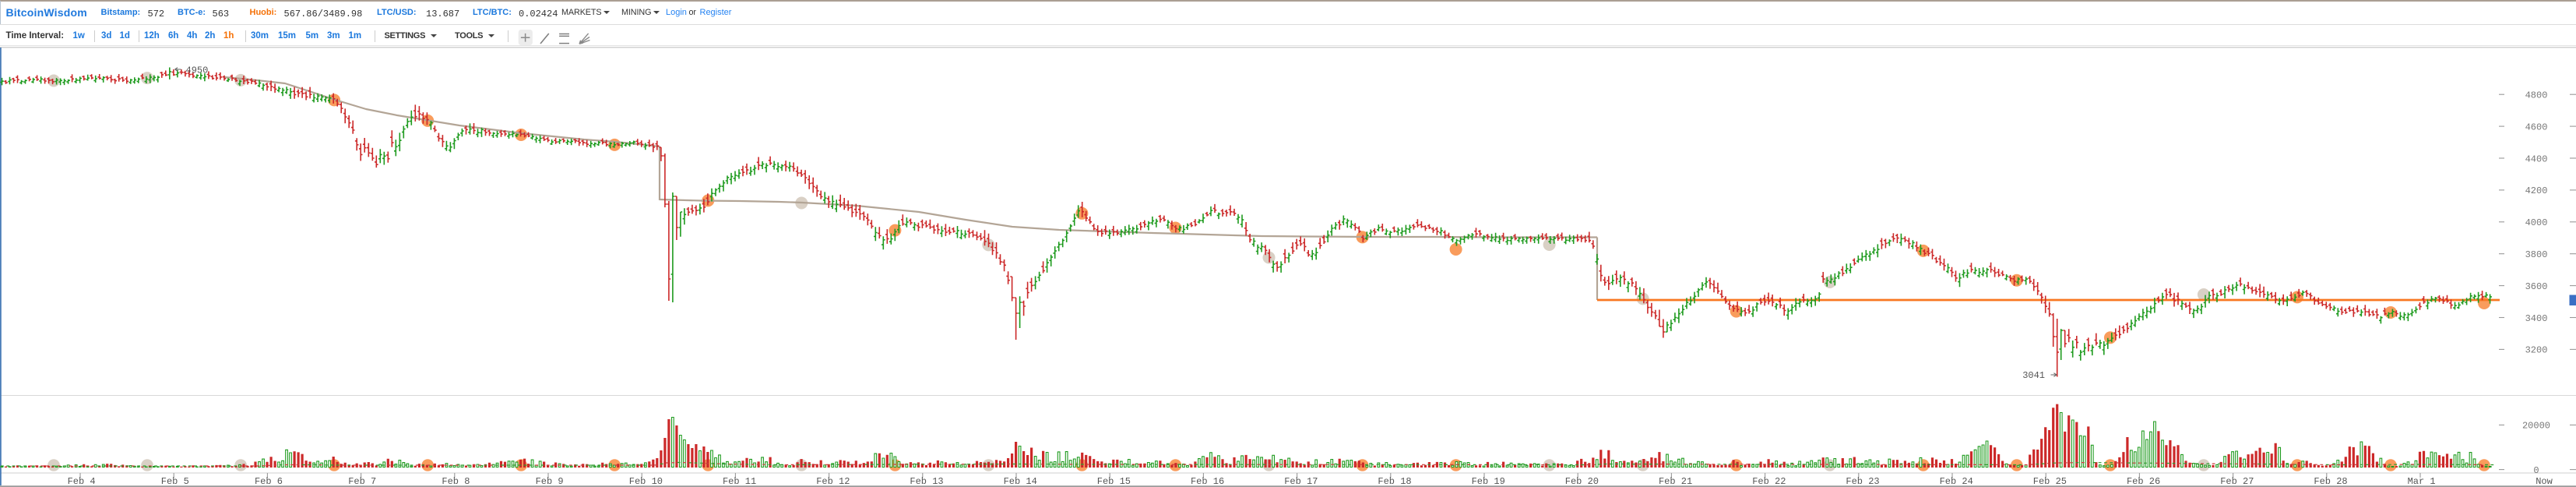  Describe the element at coordinates (1967, 481) in the screenshot. I see `svg-text: 24` at that location.